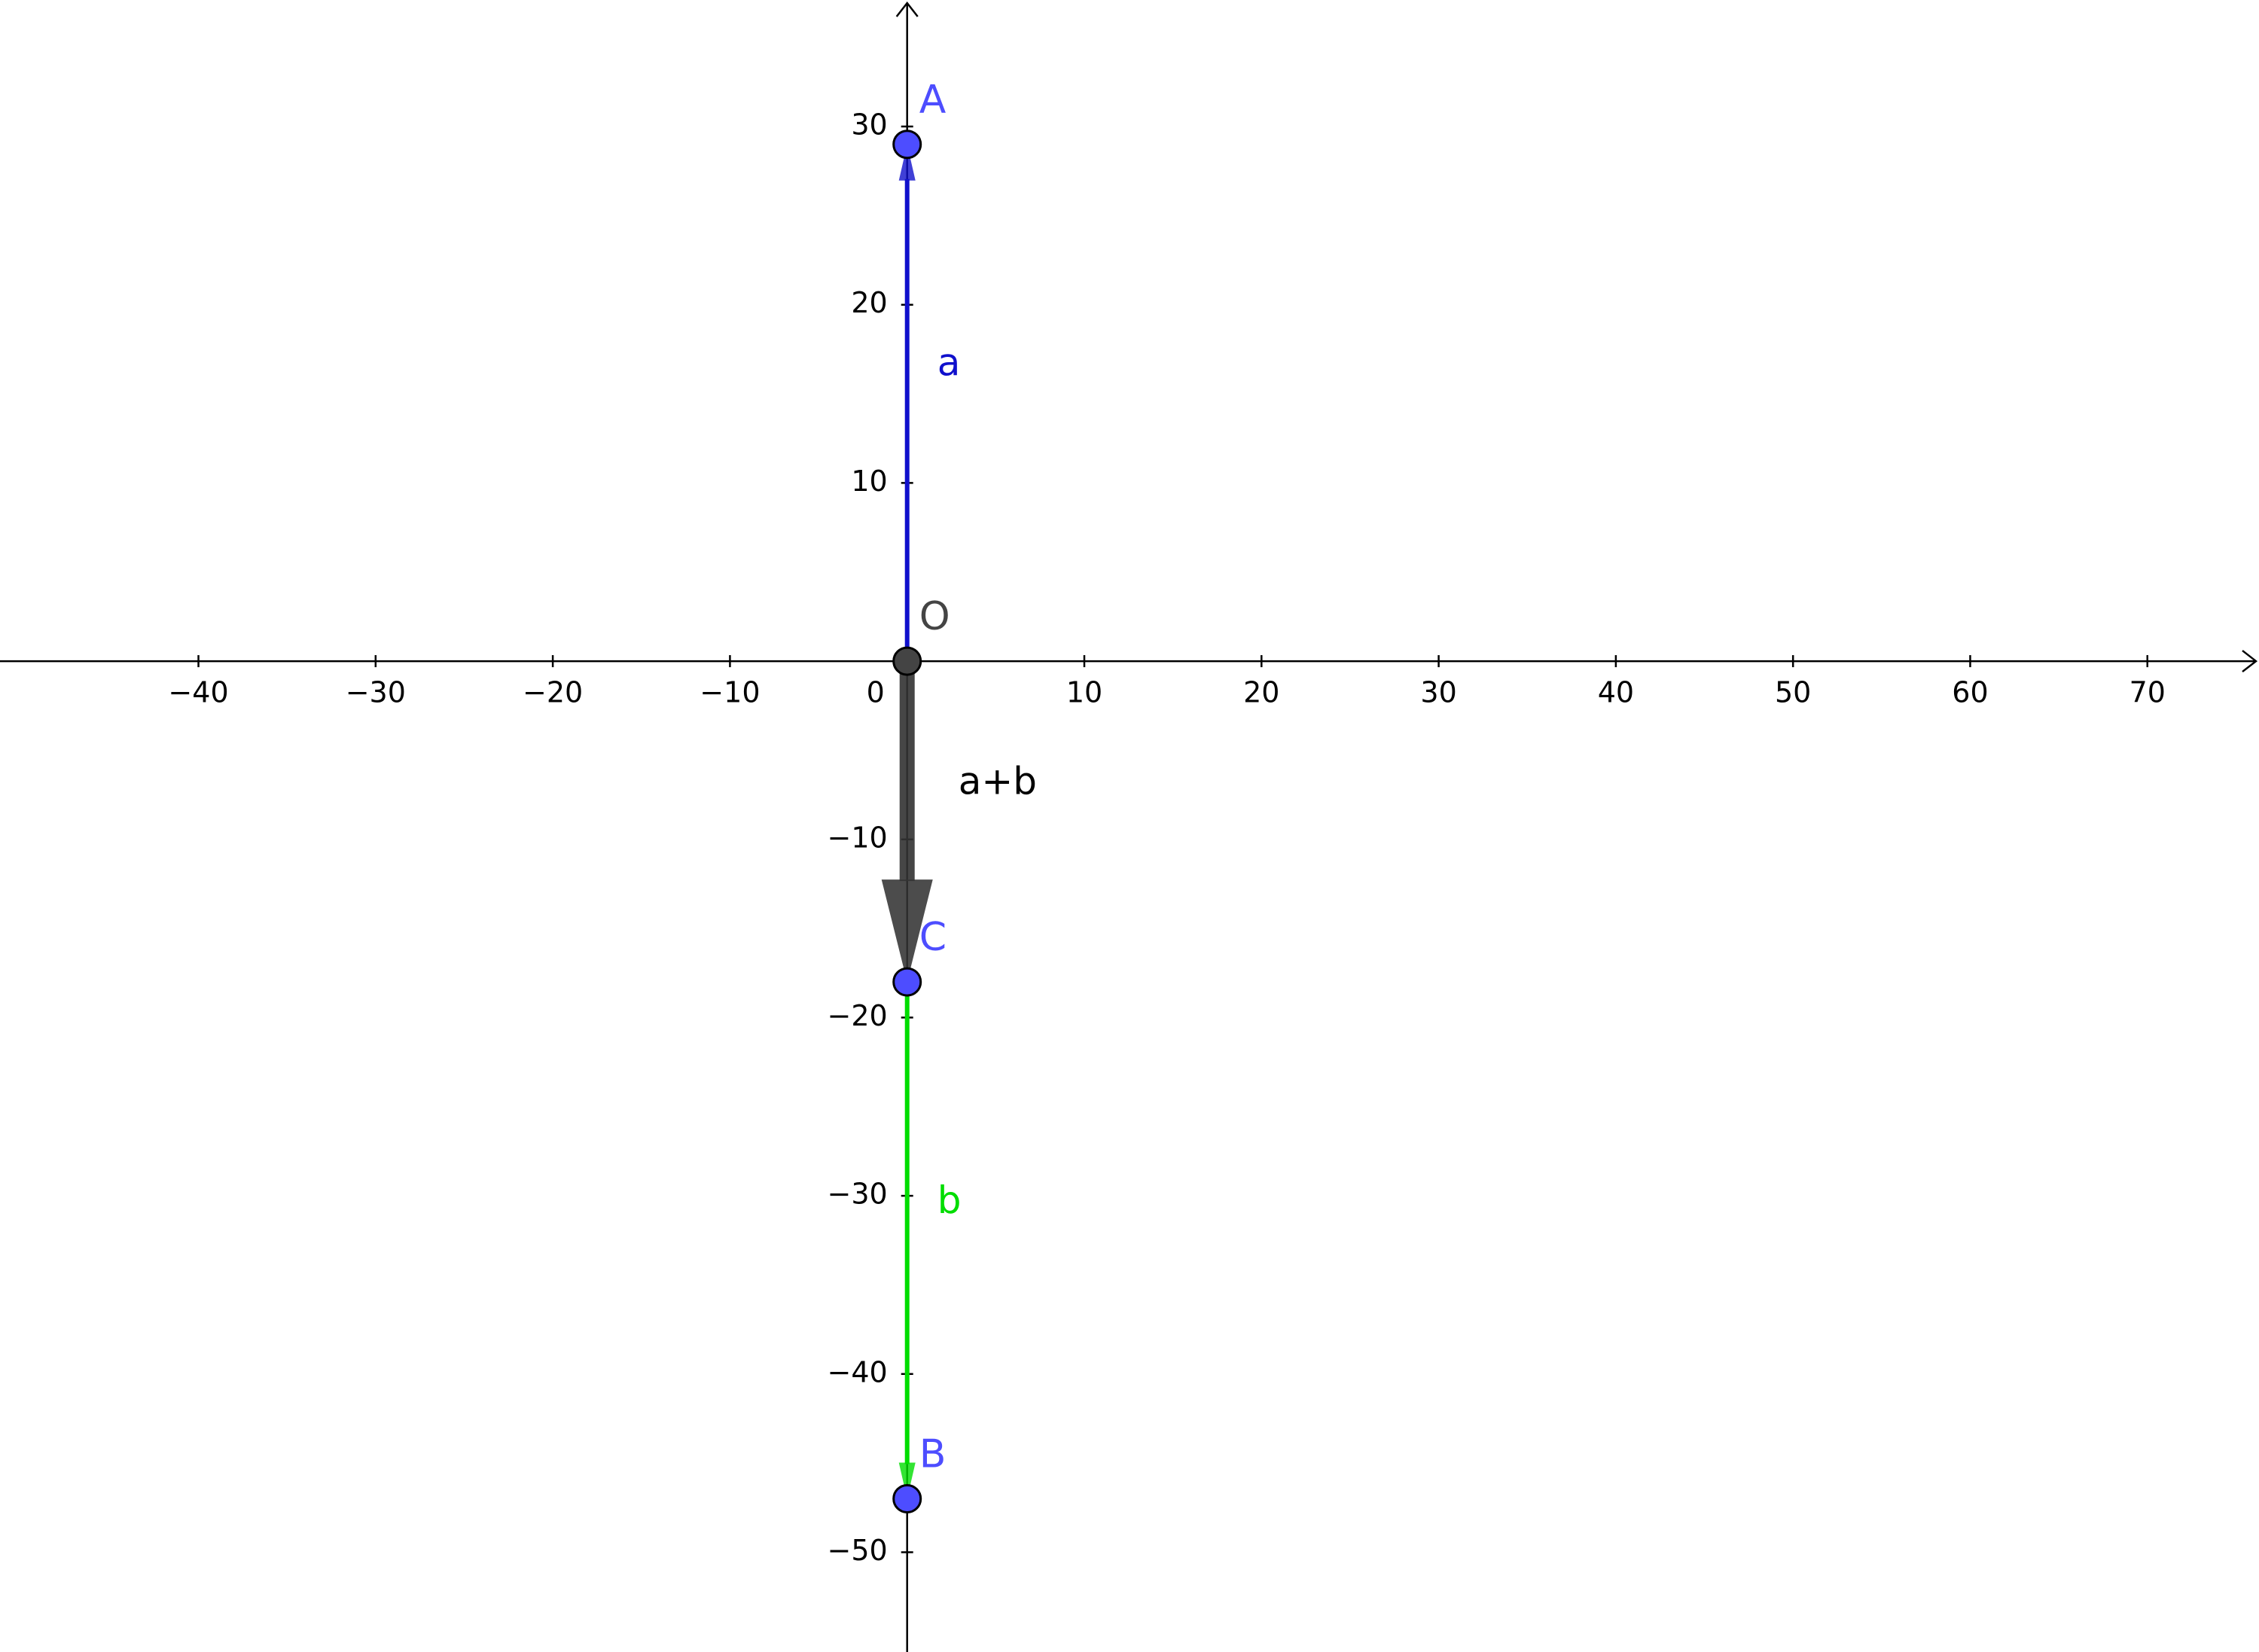 The width and height of the screenshot is (2259, 1652). What do you see at coordinates (1261, 692) in the screenshot?
I see `x-tick-label: 20` at bounding box center [1261, 692].